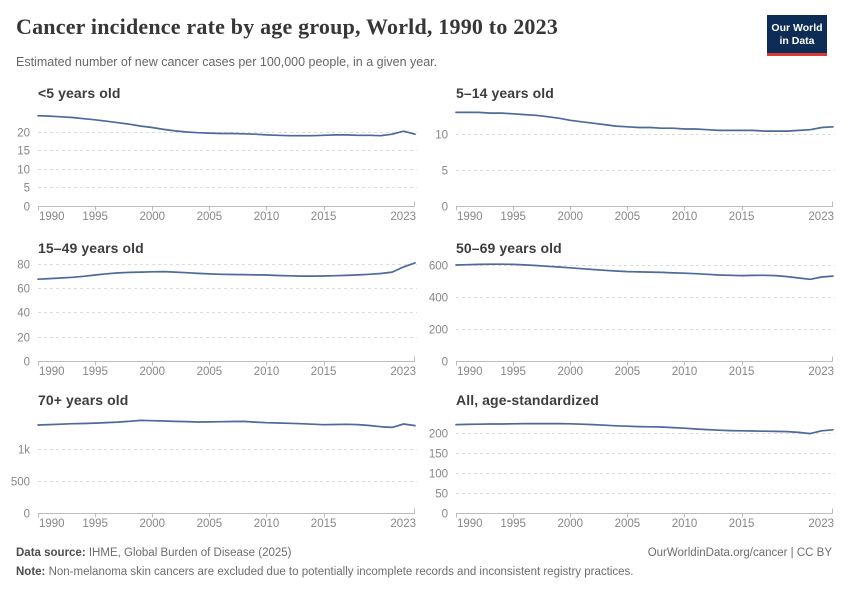 The image size is (850, 600). I want to click on owid-logo-line2: in Data, so click(797, 41).